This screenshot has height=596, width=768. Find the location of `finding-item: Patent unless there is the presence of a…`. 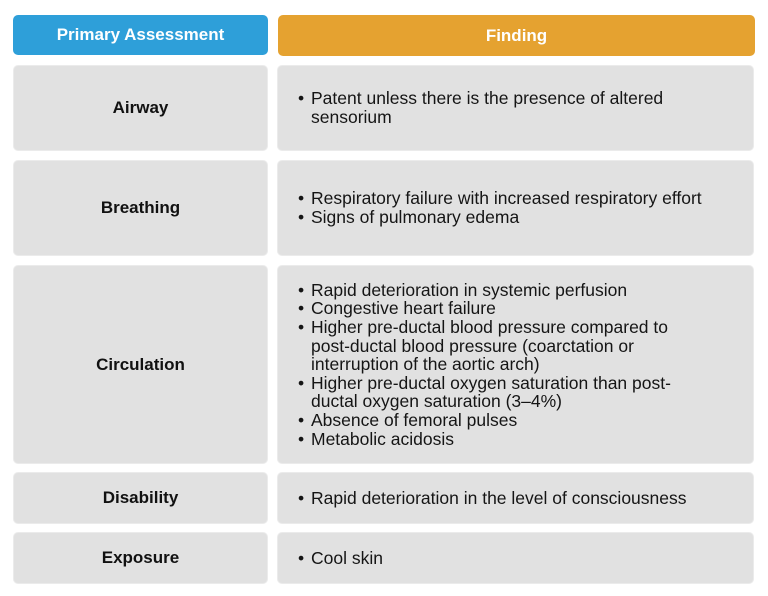

finding-item: Patent unless there is the presence of a… is located at coordinates (498, 107).